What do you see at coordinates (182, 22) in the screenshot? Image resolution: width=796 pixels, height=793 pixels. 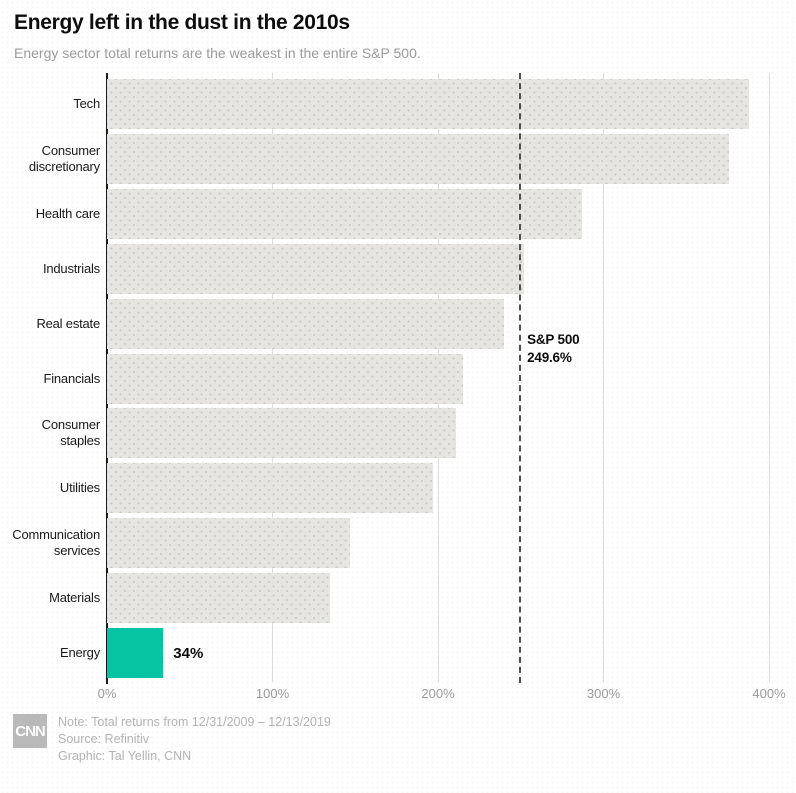 I see `chart-title: Energy left in the dust in the 2010s` at bounding box center [182, 22].